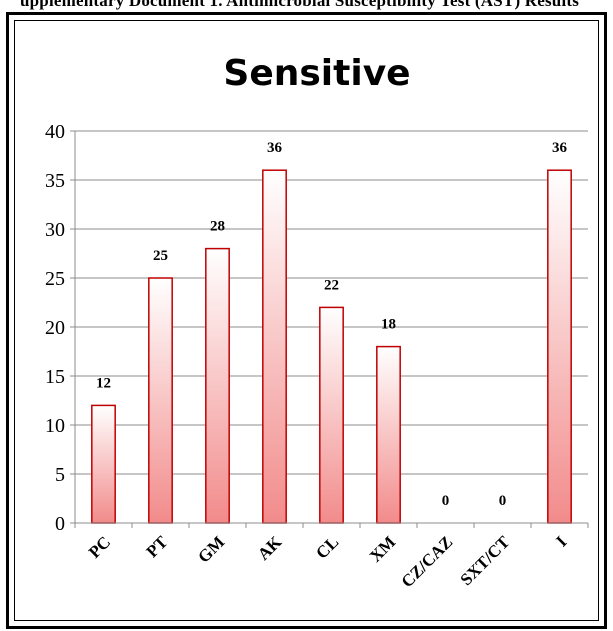 The image size is (613, 631). Describe the element at coordinates (211, 549) in the screenshot. I see `x-tick-label: GM` at that location.